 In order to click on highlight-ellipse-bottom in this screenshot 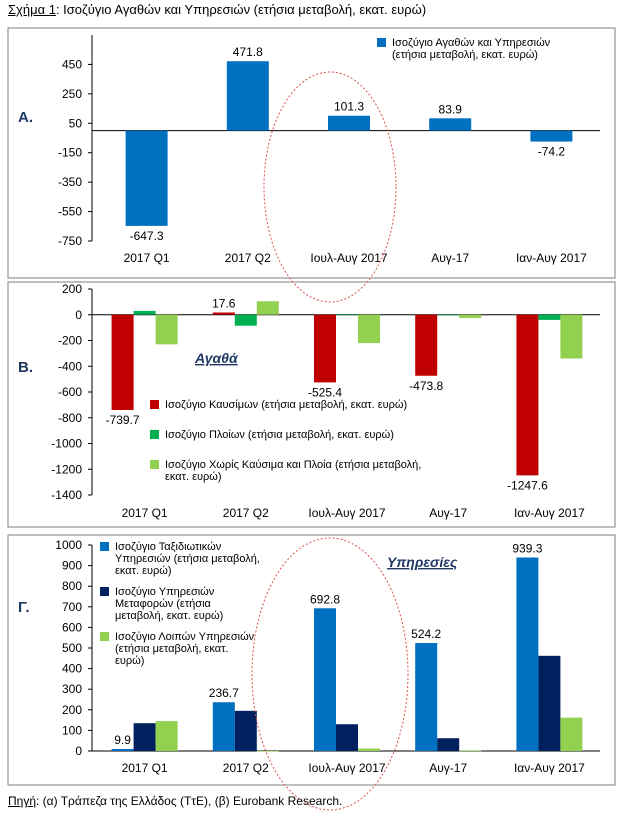, I will do `click(330, 674)`.